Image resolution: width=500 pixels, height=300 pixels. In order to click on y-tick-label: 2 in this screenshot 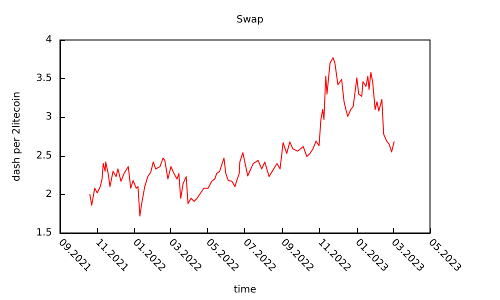, I will do `click(49, 194)`.